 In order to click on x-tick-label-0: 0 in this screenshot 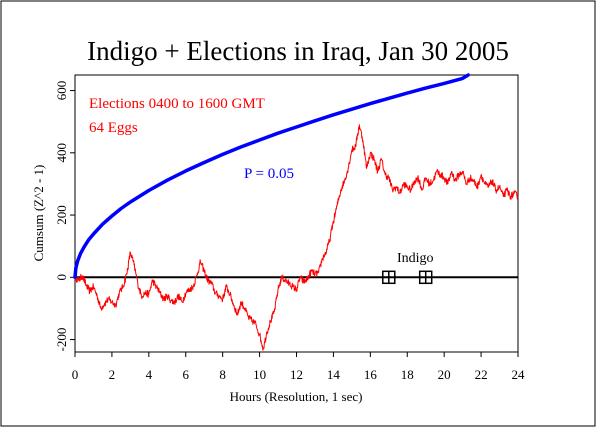, I will do `click(75, 374)`.